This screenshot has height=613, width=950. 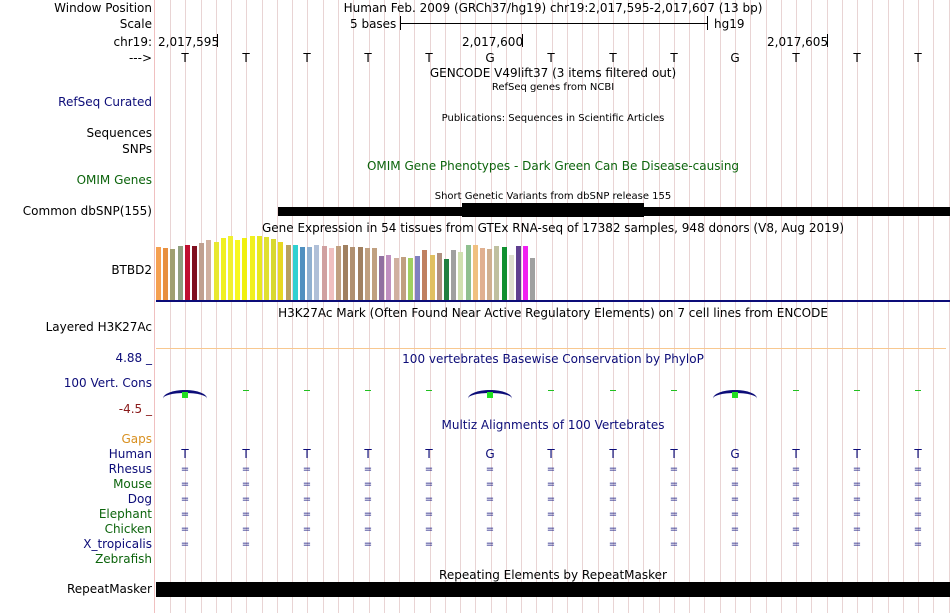 I want to click on snps-label: SNPs, so click(x=137, y=149).